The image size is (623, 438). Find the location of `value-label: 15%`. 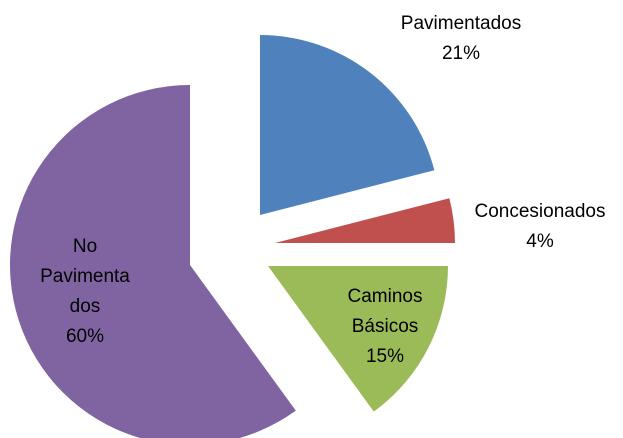

value-label: 15% is located at coordinates (385, 356).